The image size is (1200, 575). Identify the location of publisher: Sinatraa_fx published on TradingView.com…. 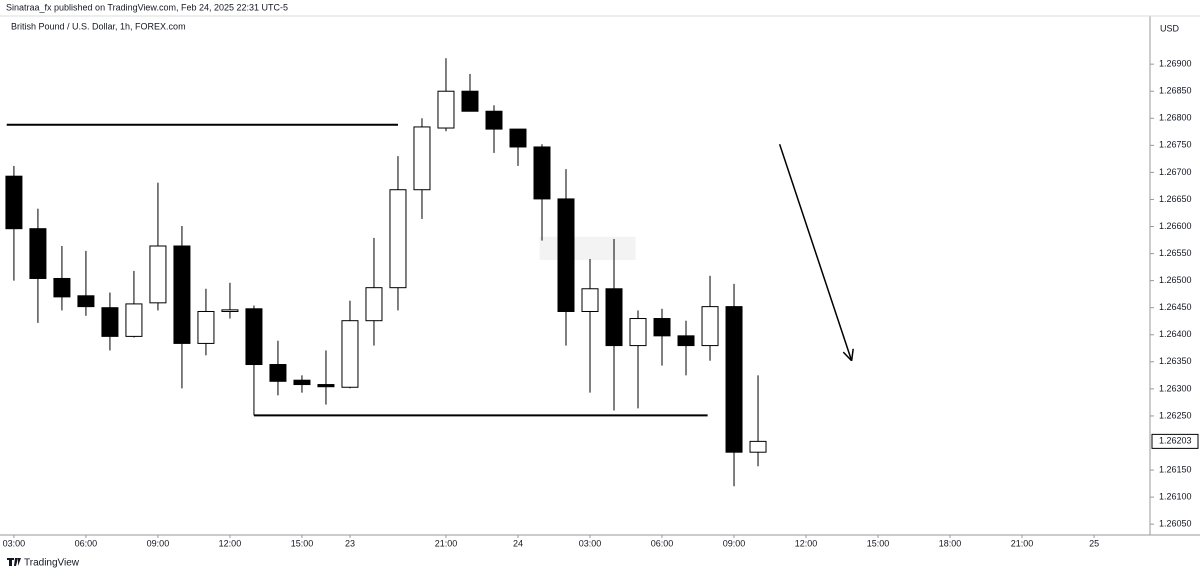
(147, 7).